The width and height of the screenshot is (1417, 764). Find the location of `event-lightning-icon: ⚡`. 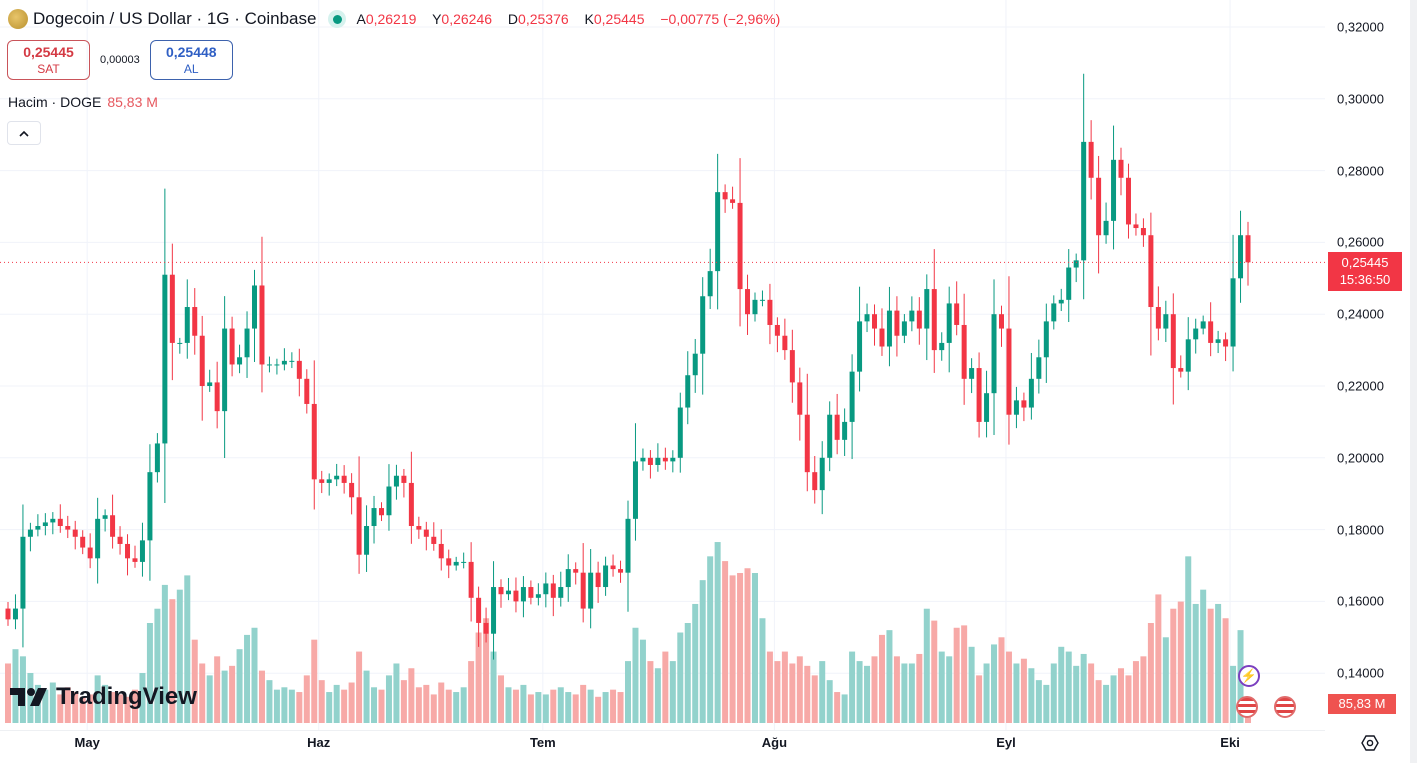

event-lightning-icon: ⚡ is located at coordinates (1249, 676).